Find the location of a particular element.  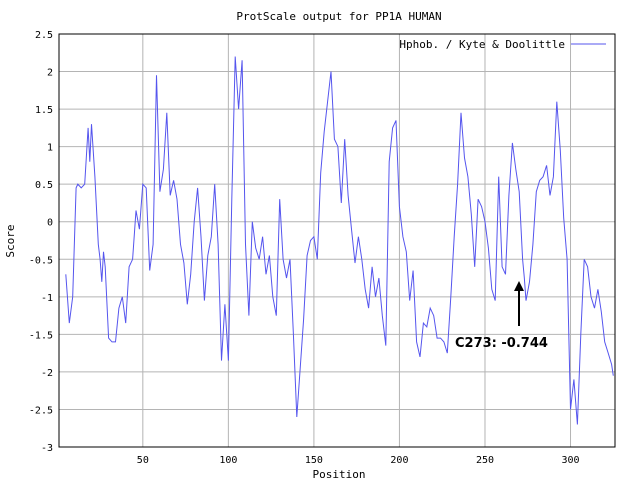

x-tick-label: 150 is located at coordinates (314, 460).